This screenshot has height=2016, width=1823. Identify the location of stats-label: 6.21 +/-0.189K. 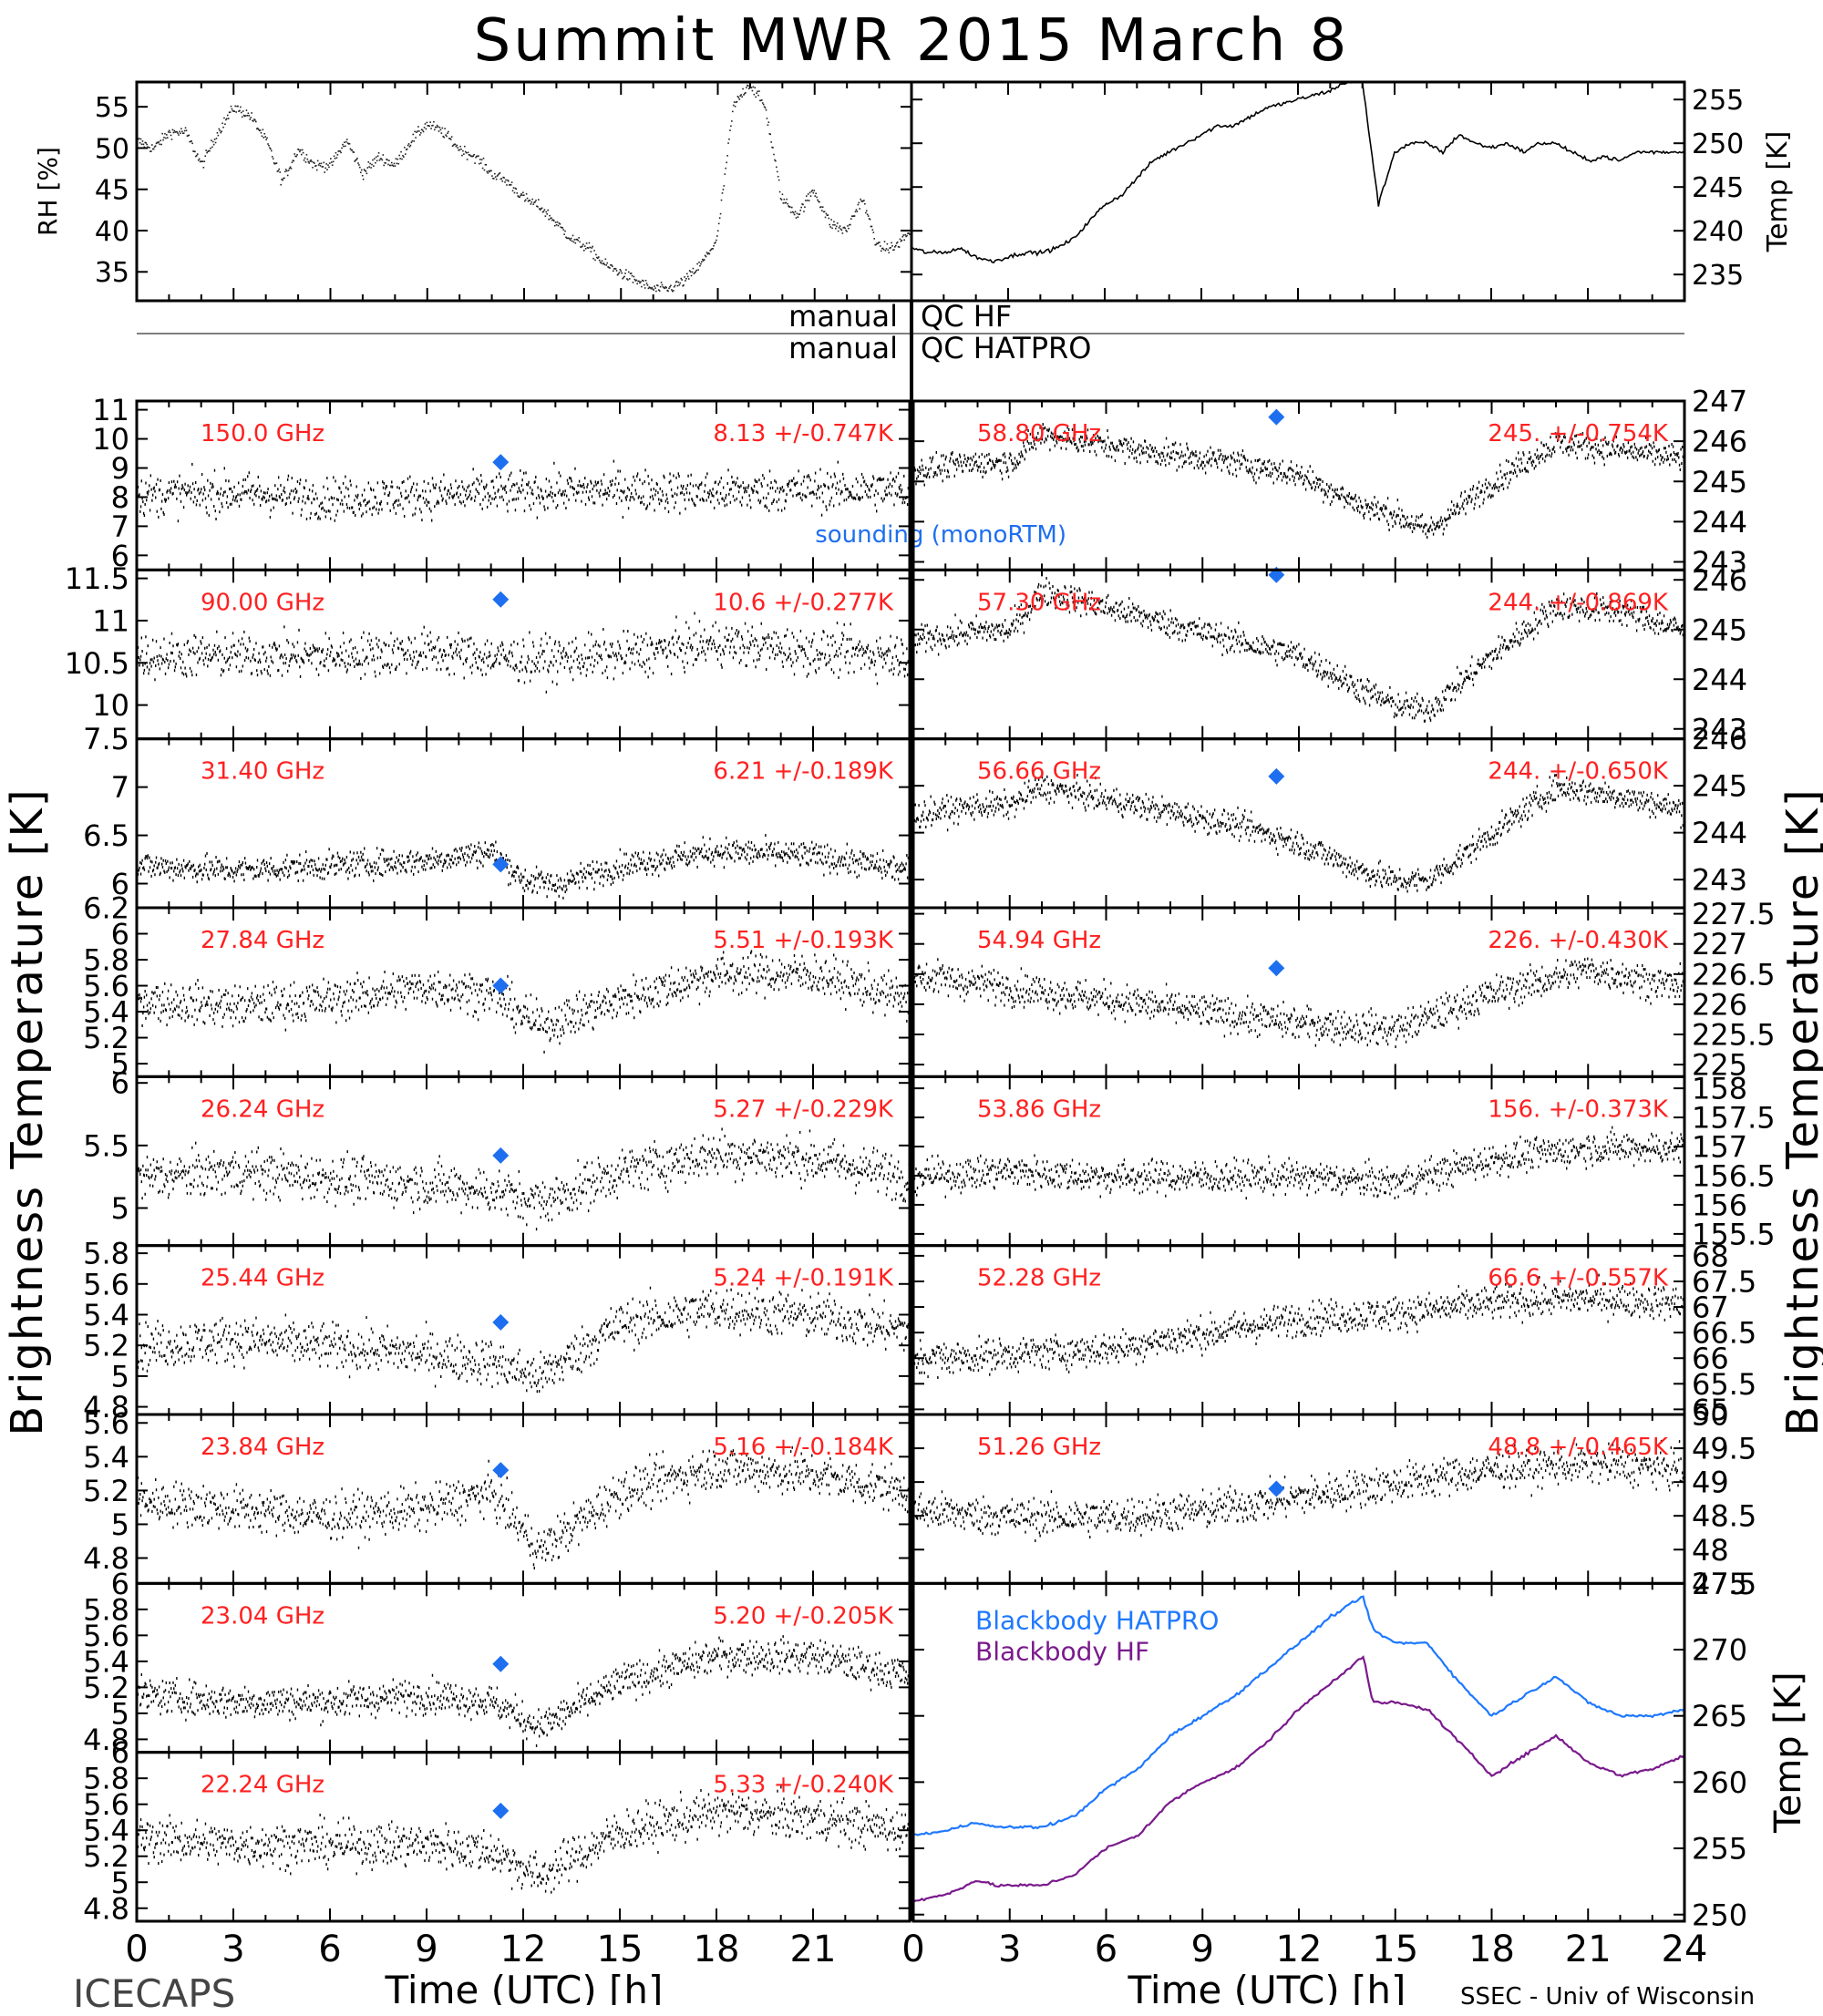
(803, 772).